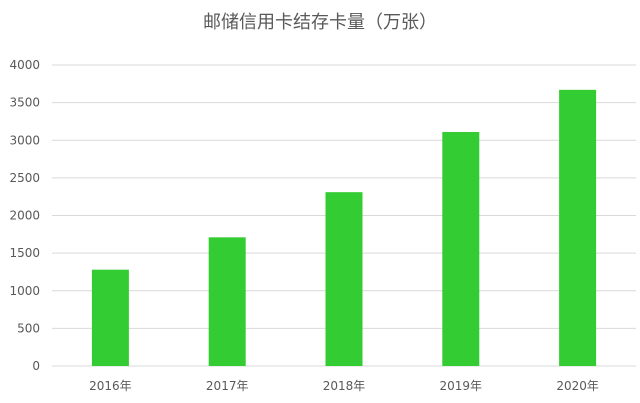  What do you see at coordinates (24, 140) in the screenshot?
I see `y-tick-label: 3000` at bounding box center [24, 140].